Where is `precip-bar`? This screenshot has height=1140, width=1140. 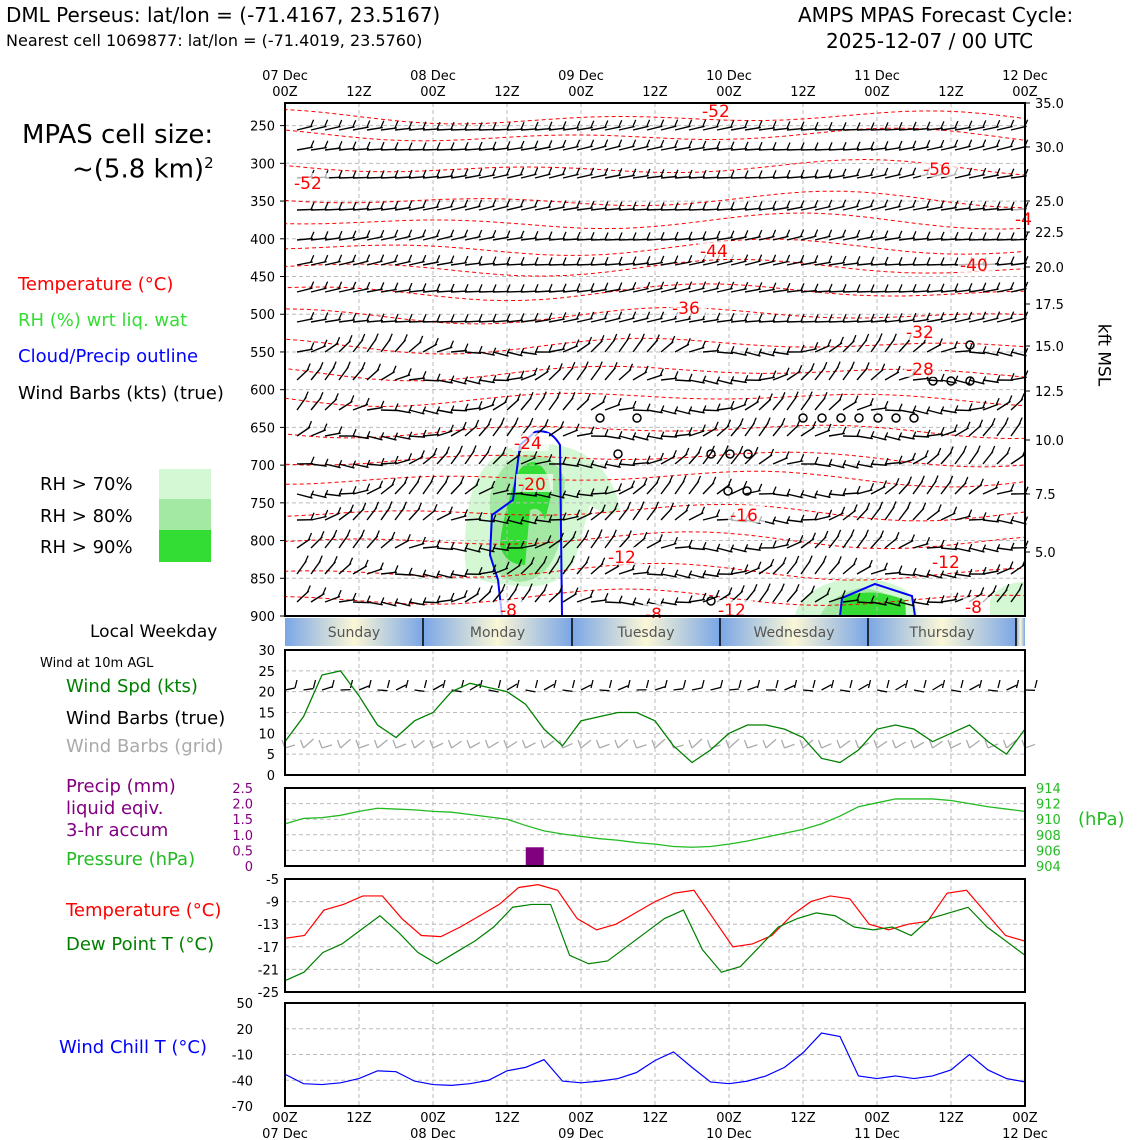 precip-bar is located at coordinates (534, 856).